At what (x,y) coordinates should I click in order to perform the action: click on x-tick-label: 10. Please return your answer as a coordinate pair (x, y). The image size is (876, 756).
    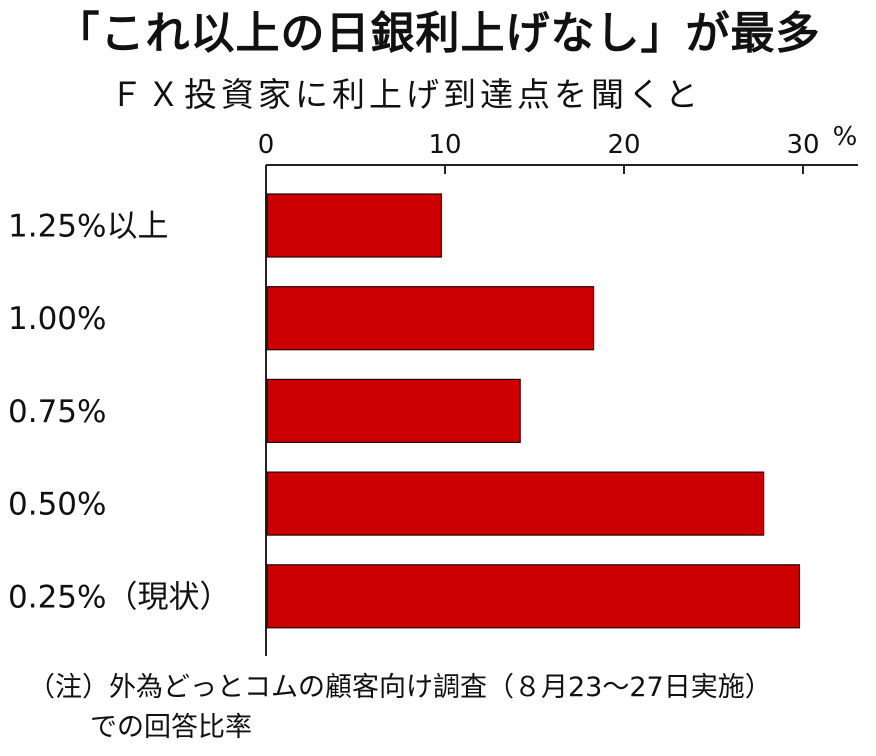
    Looking at the image, I should click on (444, 145).